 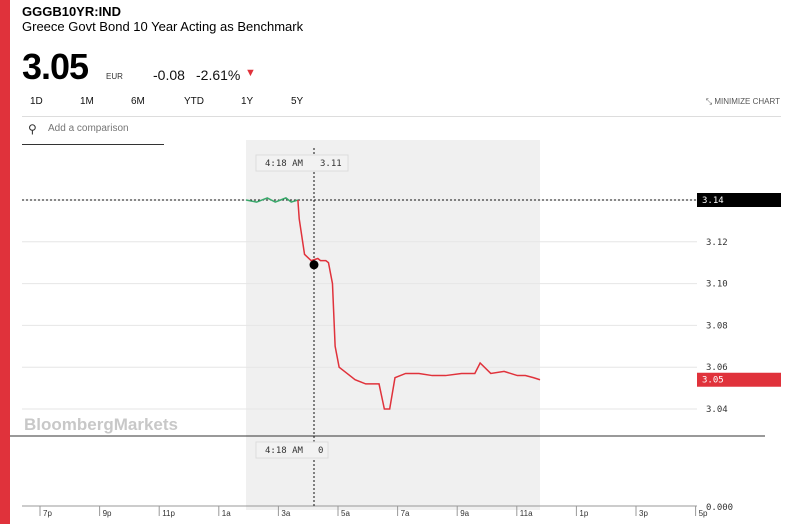 I want to click on tab-6m: 6M, so click(x=138, y=101).